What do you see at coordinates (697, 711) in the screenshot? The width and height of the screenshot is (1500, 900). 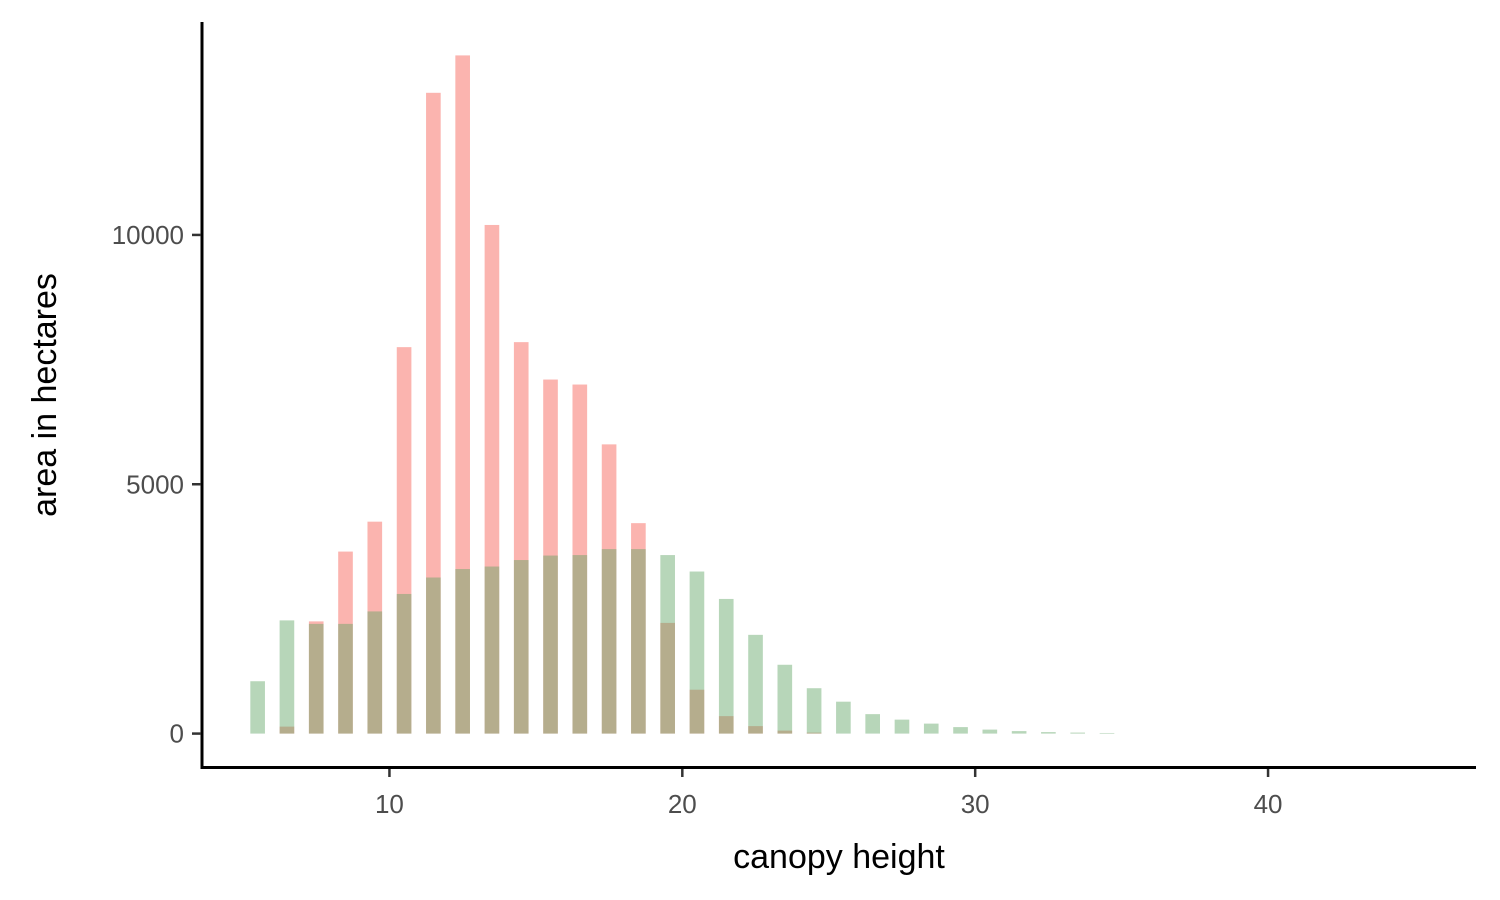 I see `bar-series-1-20.5` at bounding box center [697, 711].